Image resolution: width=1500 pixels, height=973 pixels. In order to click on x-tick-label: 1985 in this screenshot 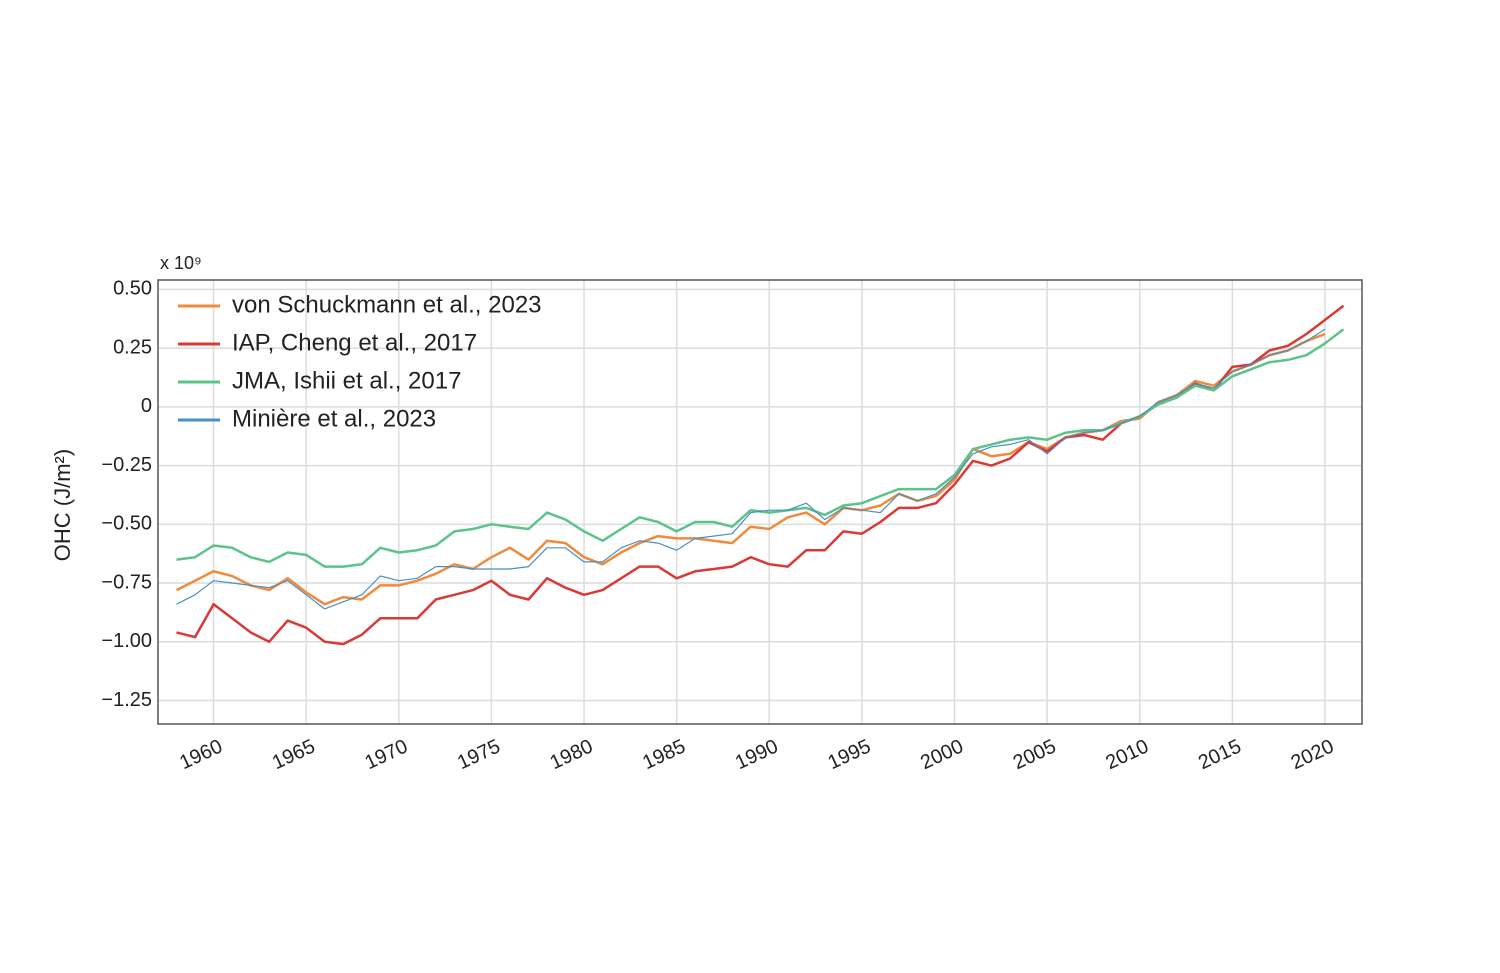, I will do `click(664, 754)`.